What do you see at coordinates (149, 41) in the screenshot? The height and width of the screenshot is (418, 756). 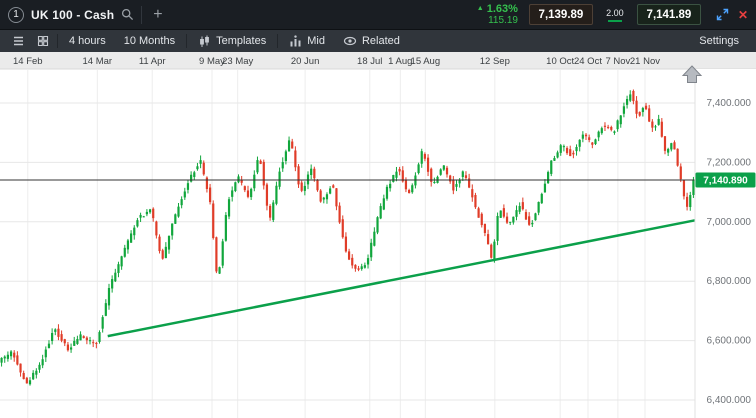 I see `range-dropdown: 10 Months` at bounding box center [149, 41].